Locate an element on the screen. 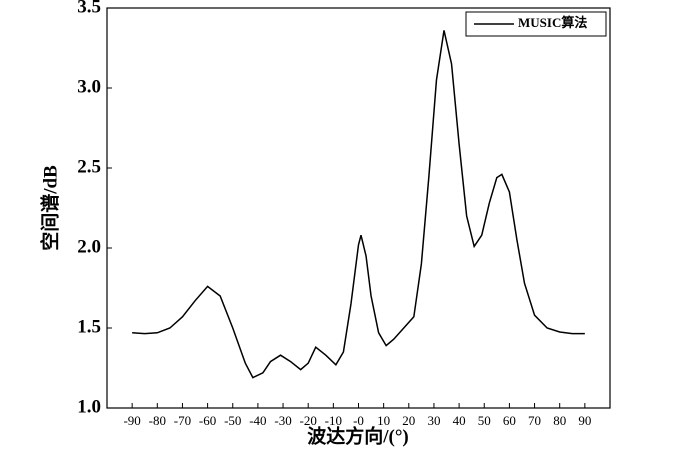 The width and height of the screenshot is (700, 454). x-tick-label: -70 is located at coordinates (182, 420).